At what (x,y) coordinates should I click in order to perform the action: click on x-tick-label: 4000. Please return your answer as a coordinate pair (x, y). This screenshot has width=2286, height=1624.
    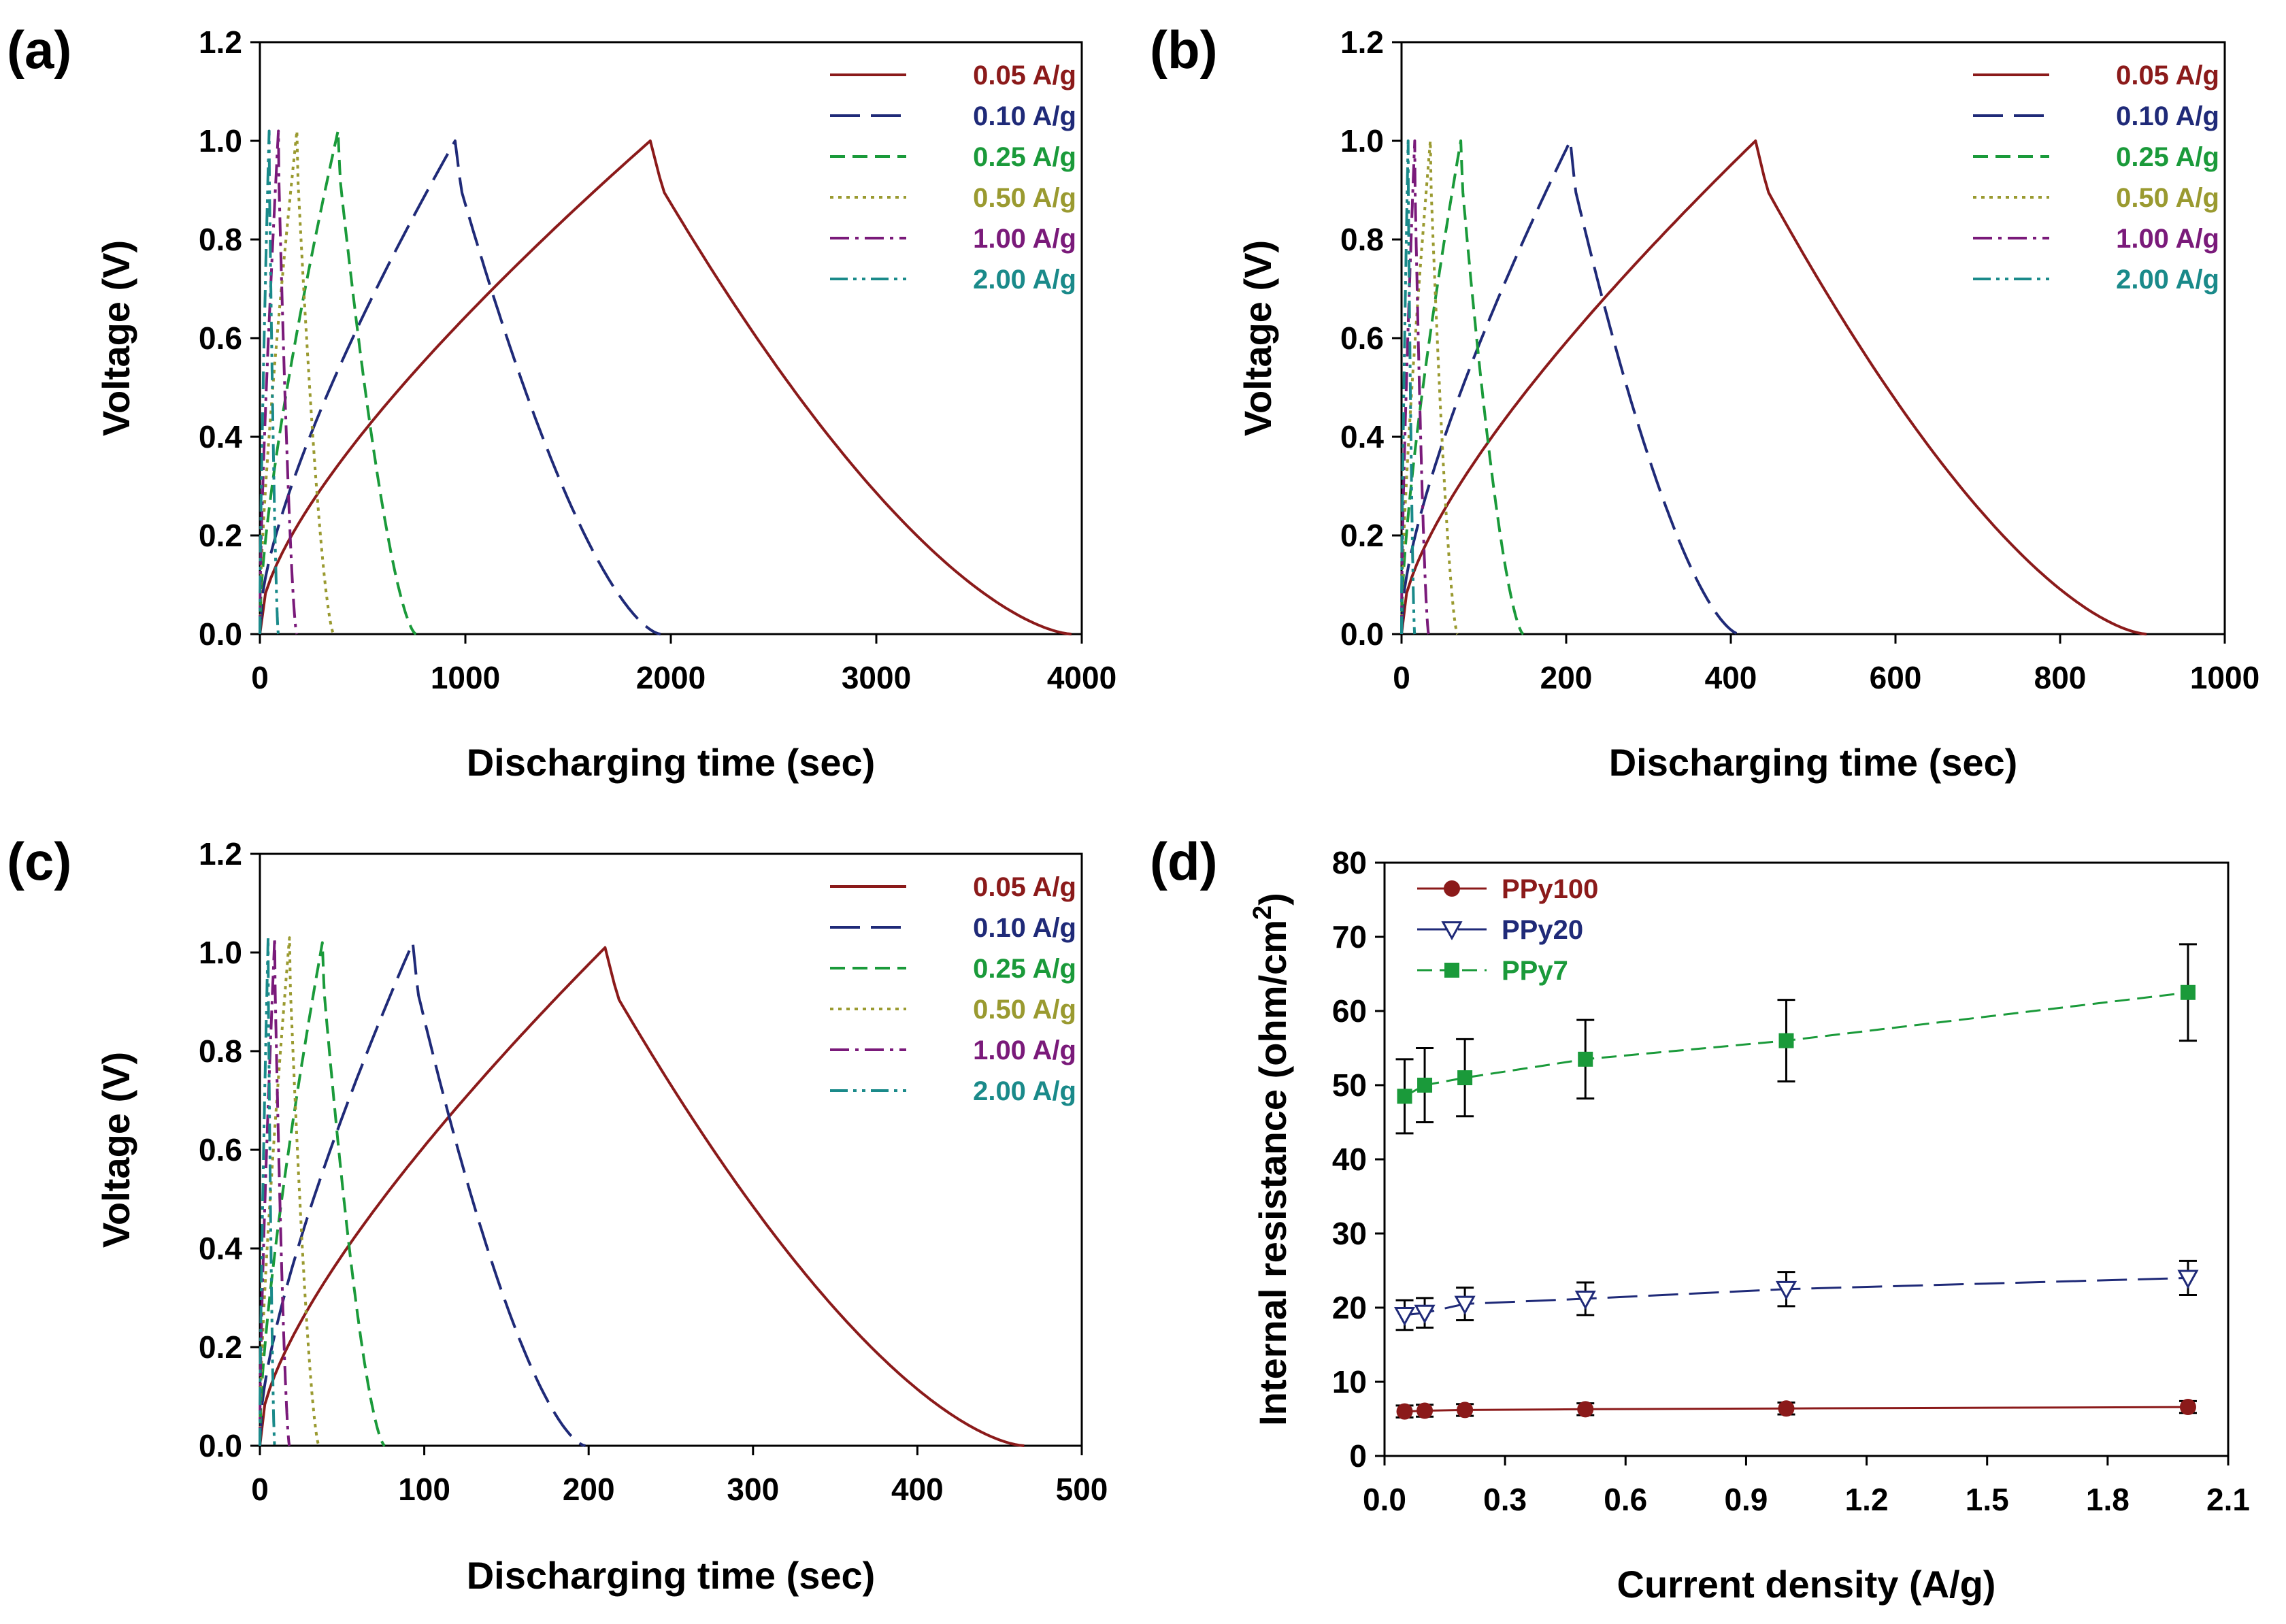
    Looking at the image, I should click on (1081, 677).